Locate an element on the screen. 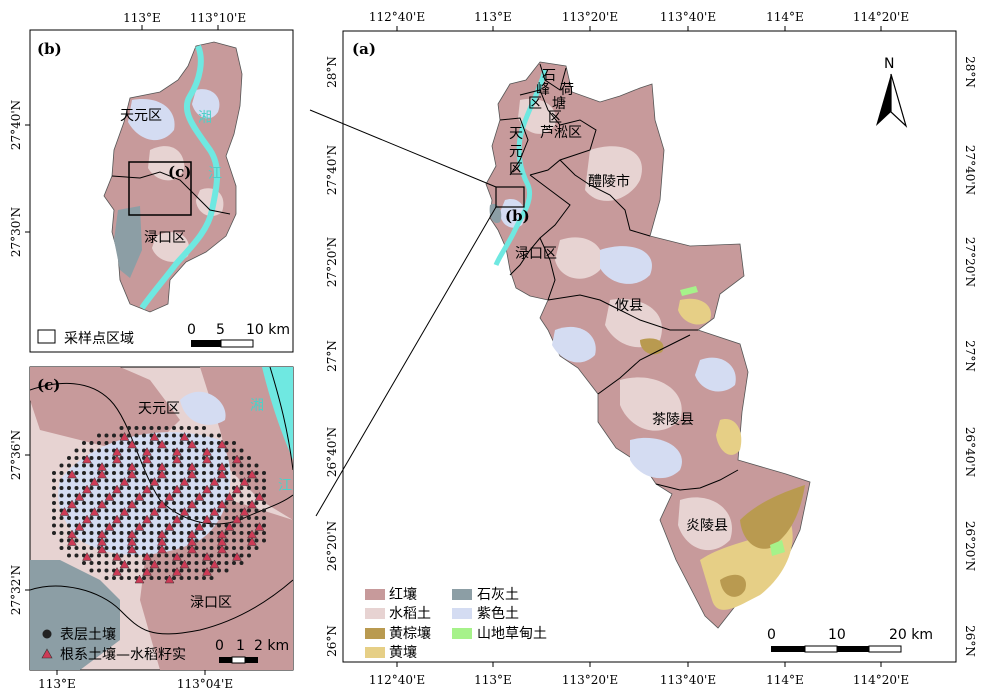 The image size is (1000, 700). svg-text: 113°04'E is located at coordinates (205, 684).